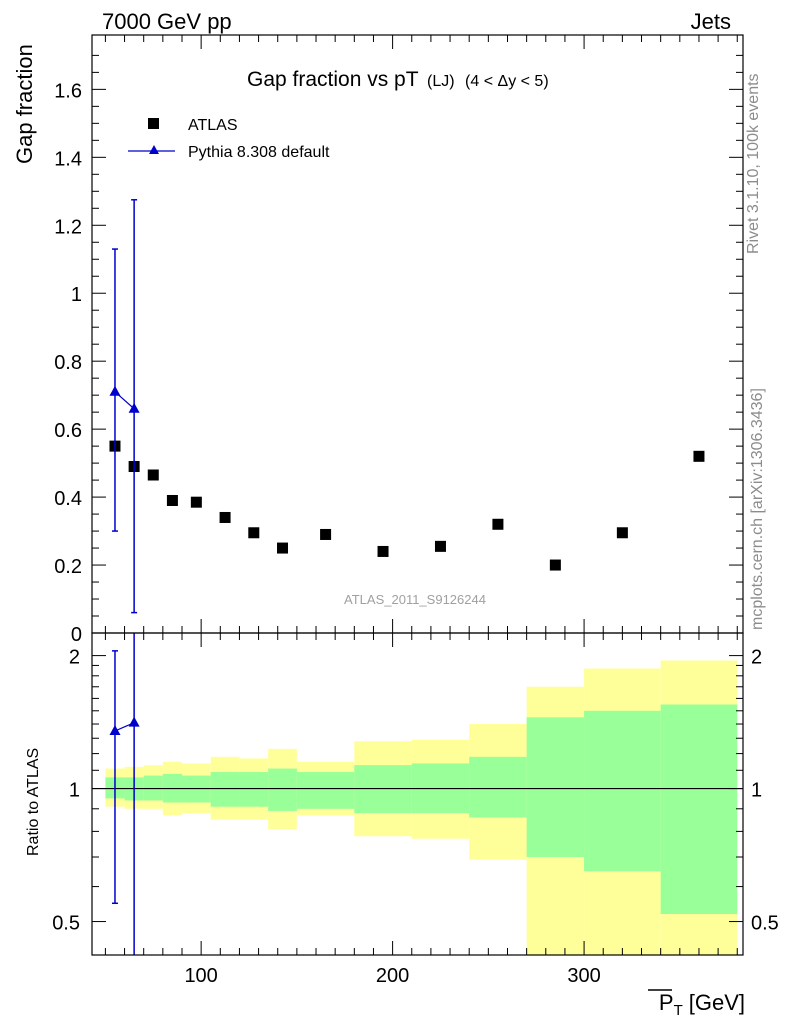  I want to click on main-y-axis-label: Gap fraction, so click(24, 104).